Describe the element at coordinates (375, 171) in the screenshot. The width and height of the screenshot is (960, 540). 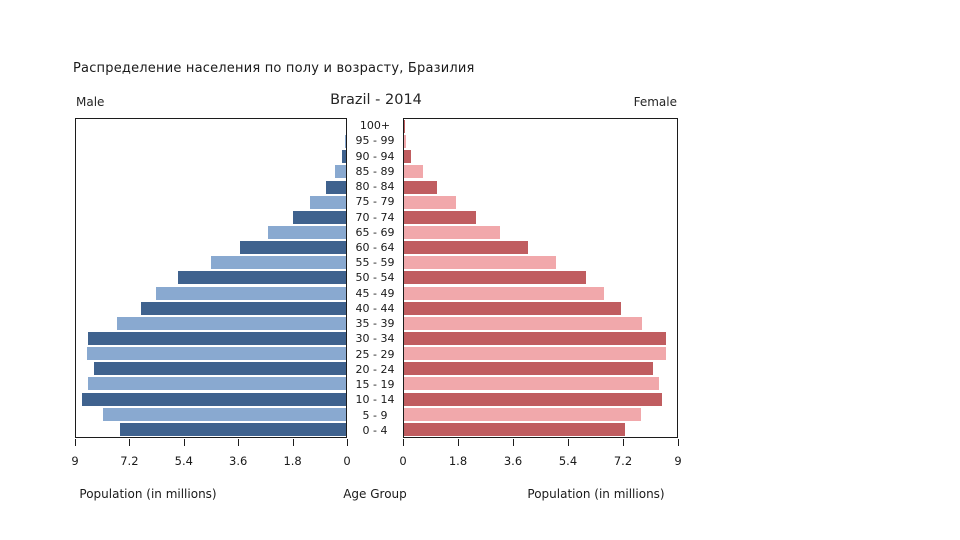
I see `age-label: 85 - 89` at that location.